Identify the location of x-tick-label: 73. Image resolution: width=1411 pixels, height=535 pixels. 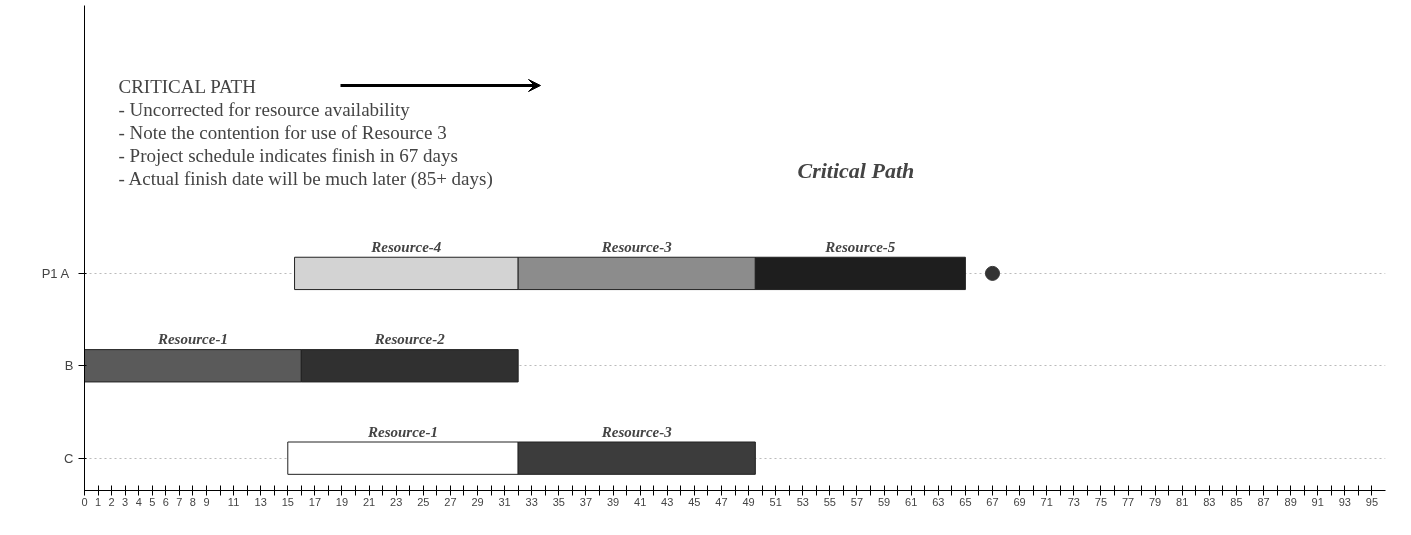
(1073, 501).